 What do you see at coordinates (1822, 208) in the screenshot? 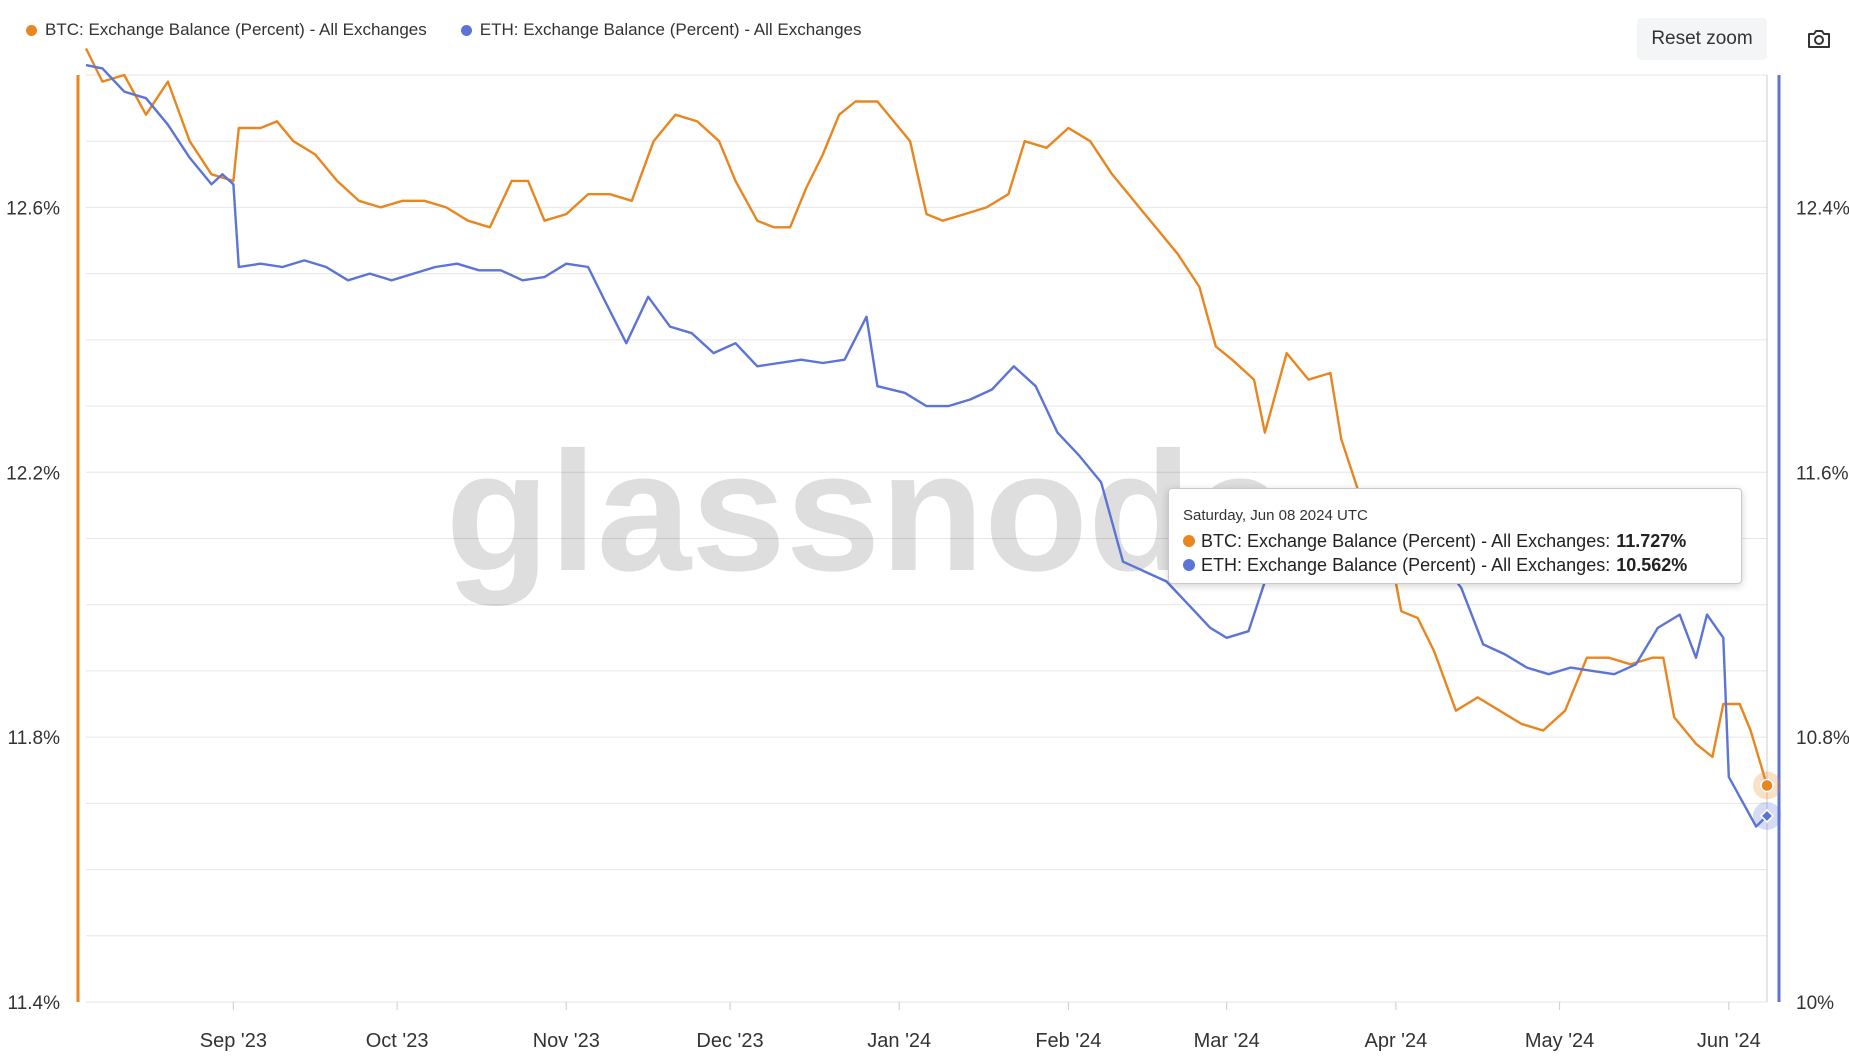
I see `y-right-tick-label: 12.4%` at bounding box center [1822, 208].